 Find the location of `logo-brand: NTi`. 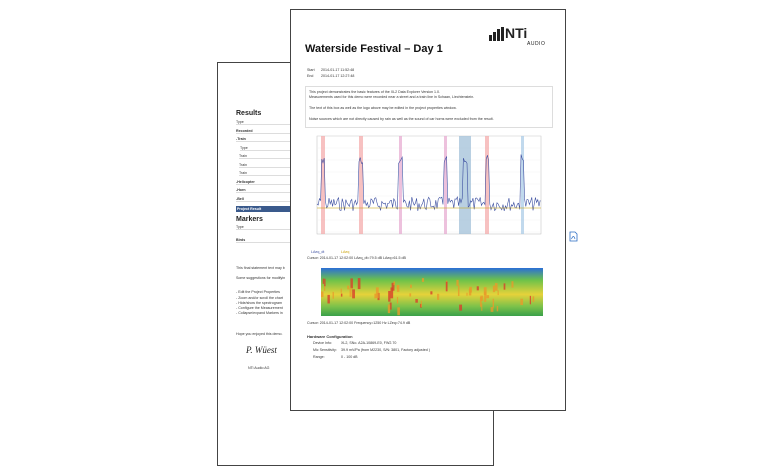

logo-brand: NTi is located at coordinates (516, 33).